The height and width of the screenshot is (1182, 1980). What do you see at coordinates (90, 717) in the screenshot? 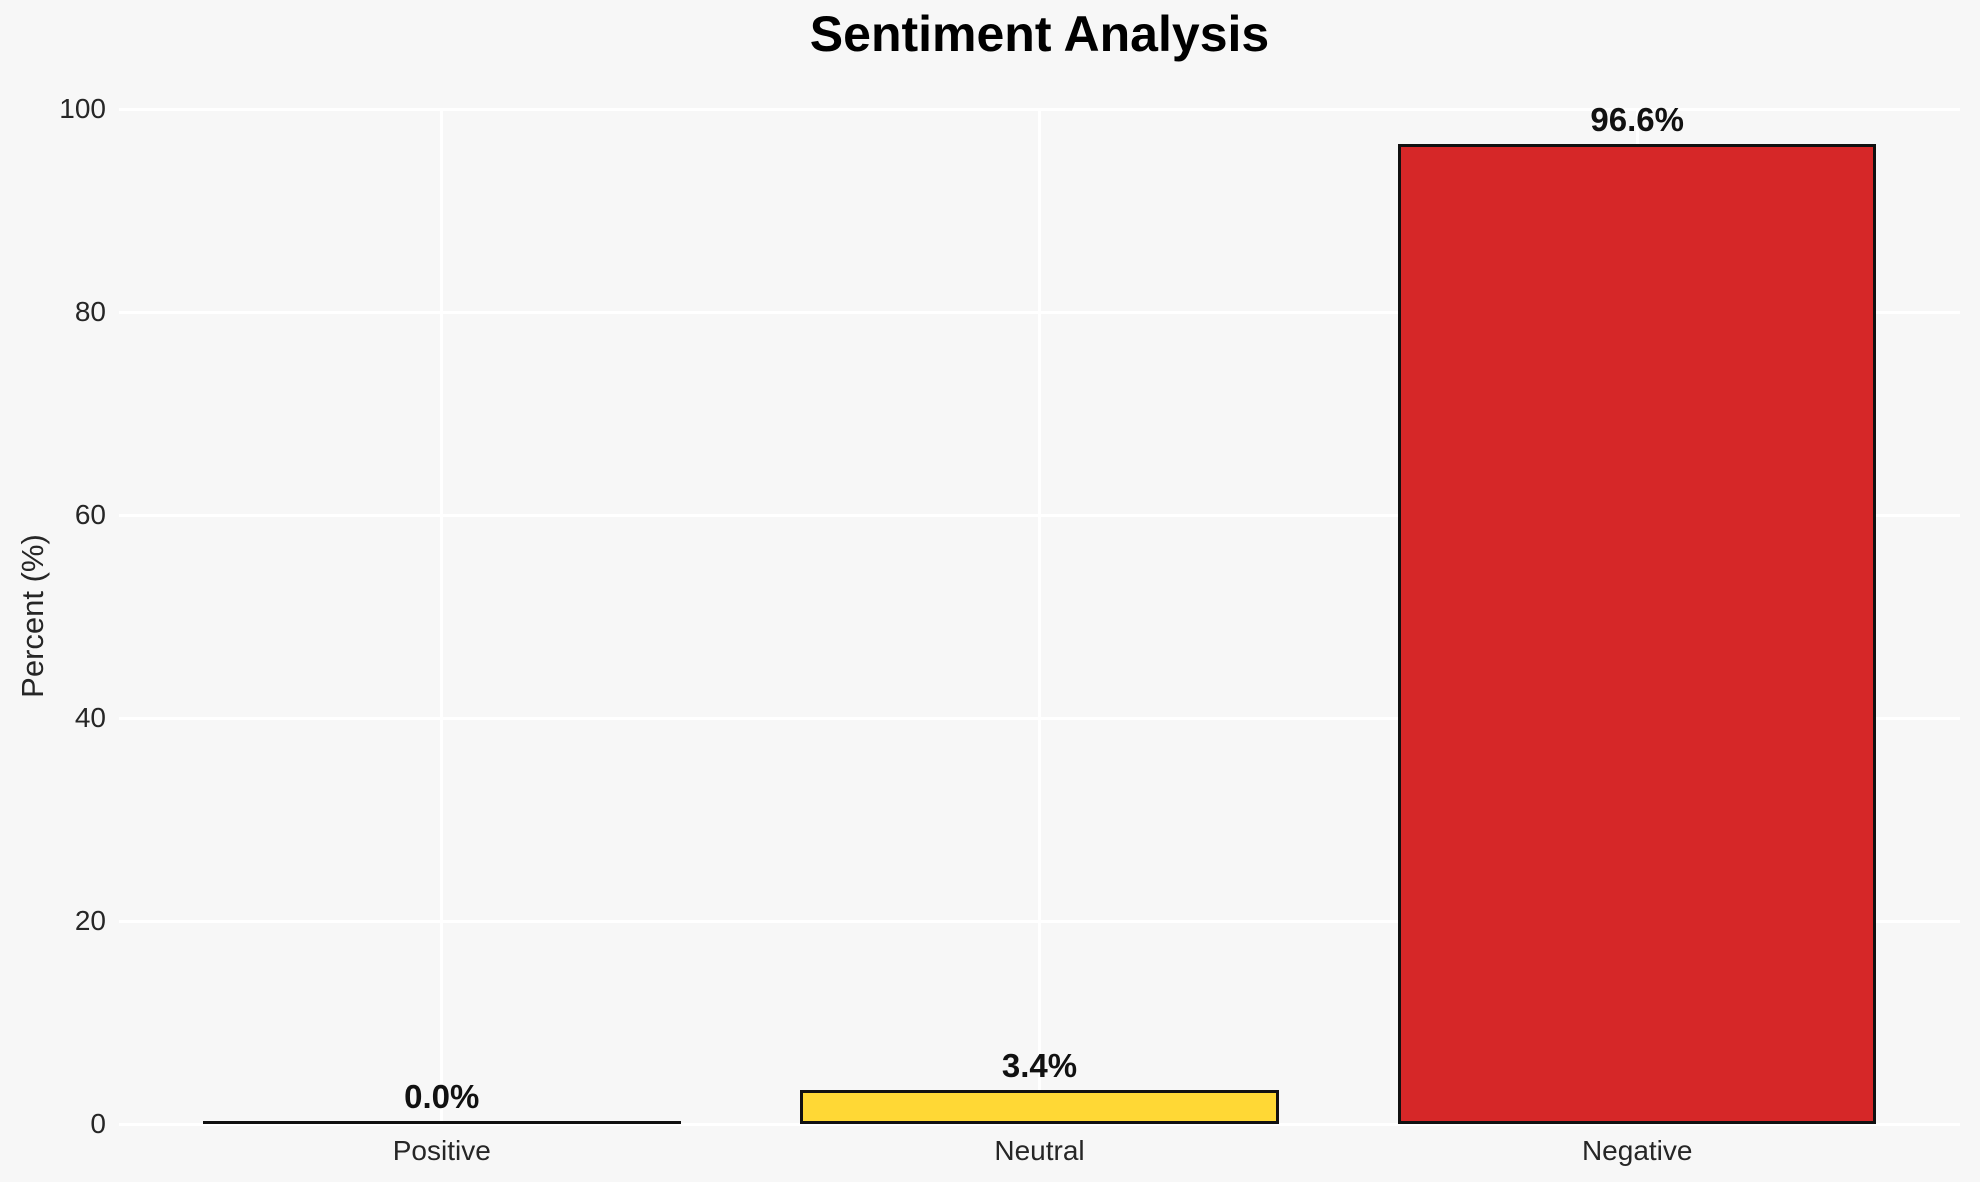
I see `y-tick-label: 40` at bounding box center [90, 717].